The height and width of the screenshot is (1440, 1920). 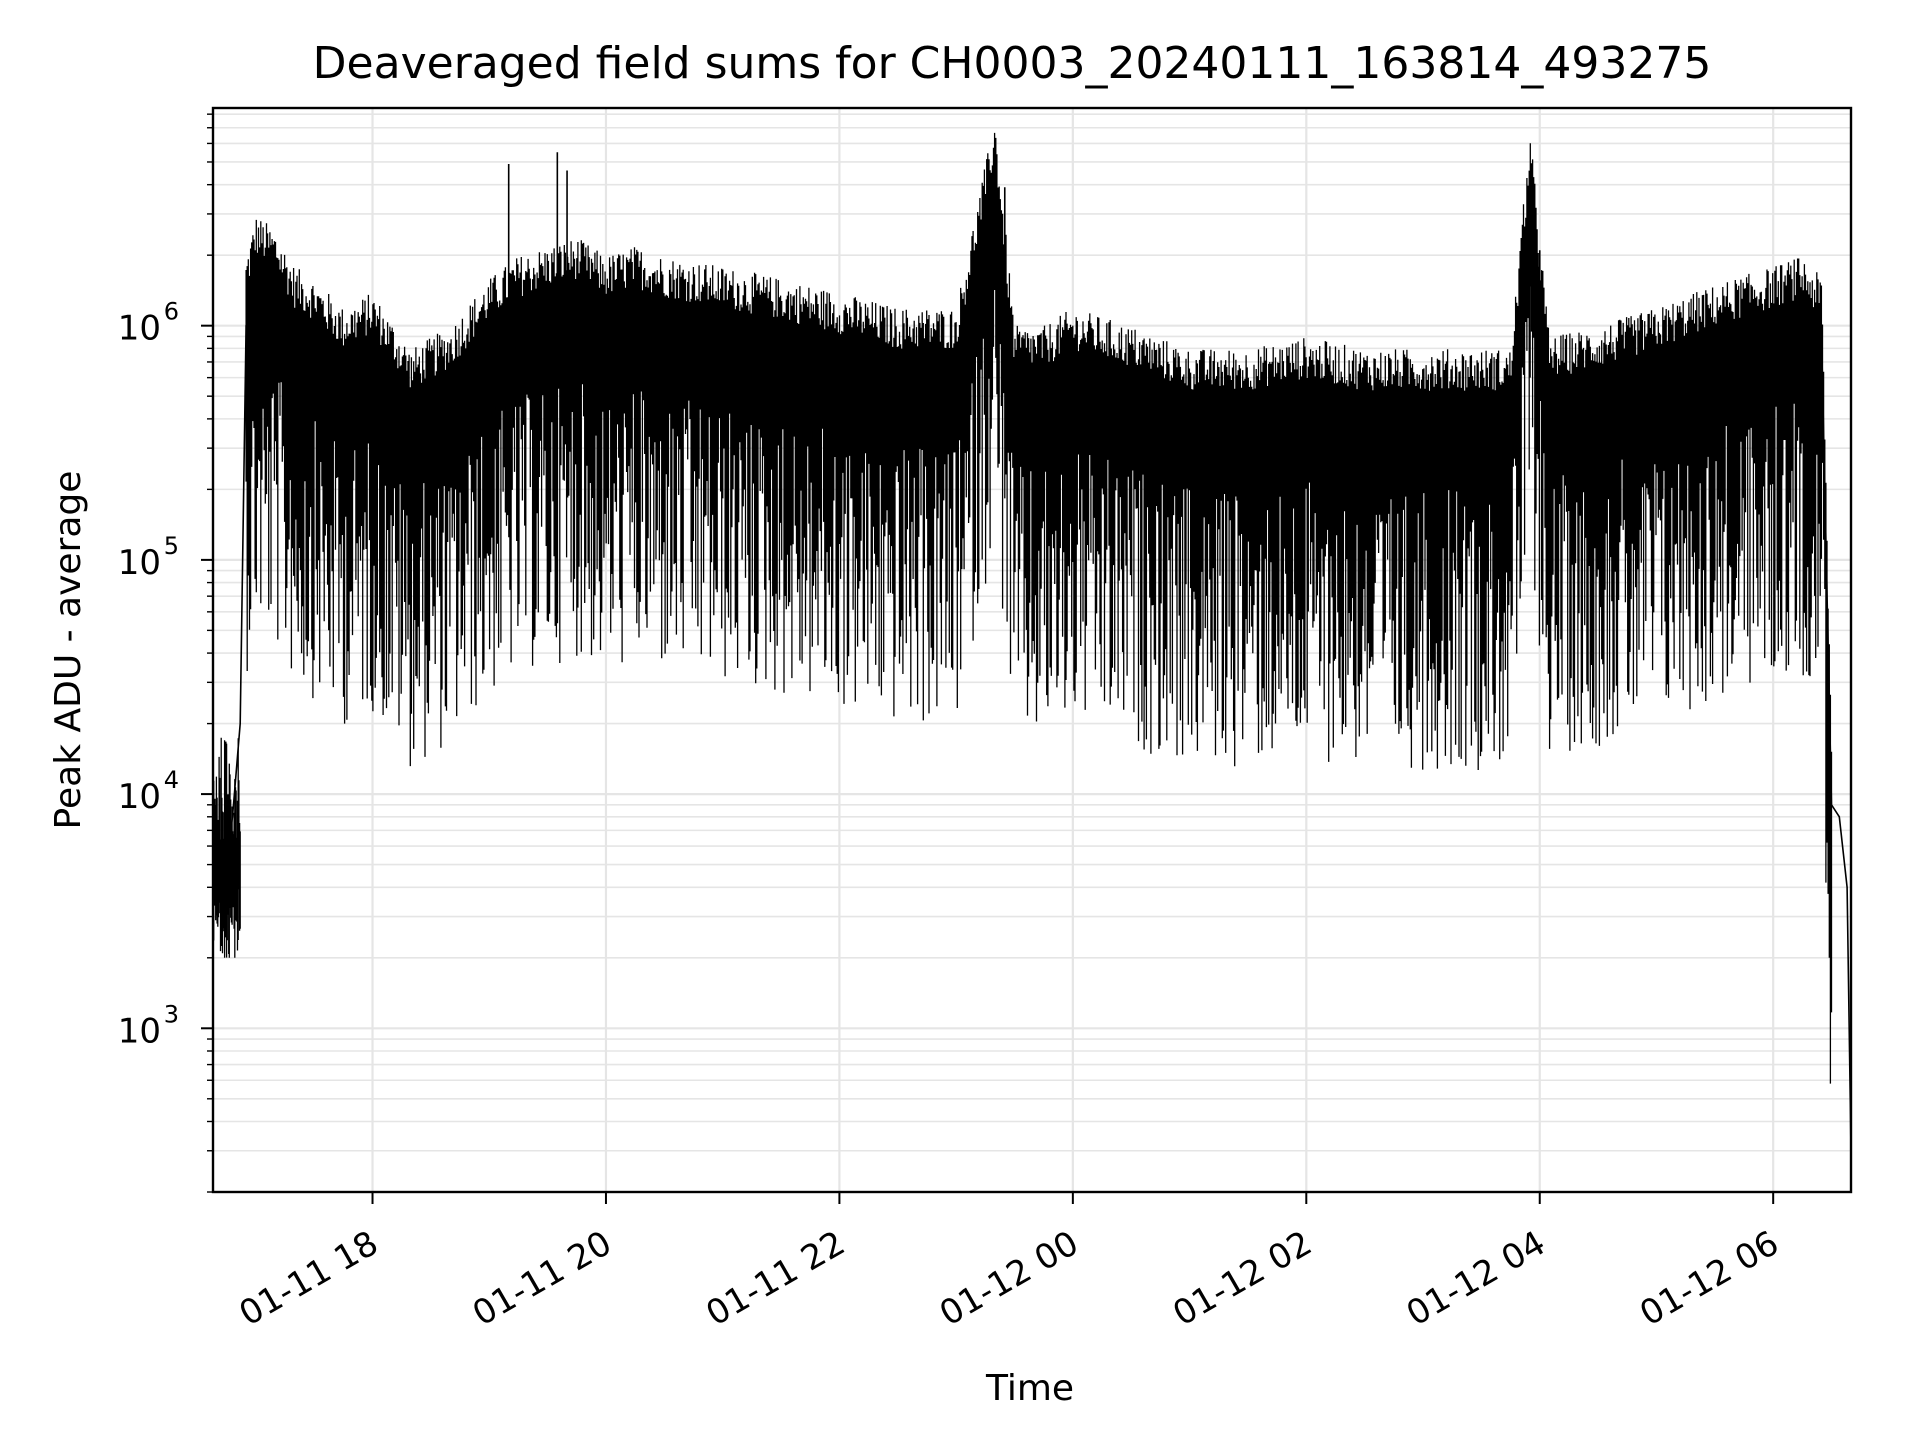 What do you see at coordinates (1709, 1278) in the screenshot?
I see `x-tick-label: 01-12 06` at bounding box center [1709, 1278].